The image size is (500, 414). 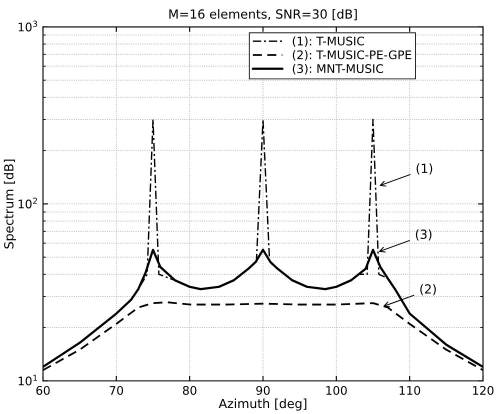 I want to click on annotation: (2), so click(x=428, y=290).